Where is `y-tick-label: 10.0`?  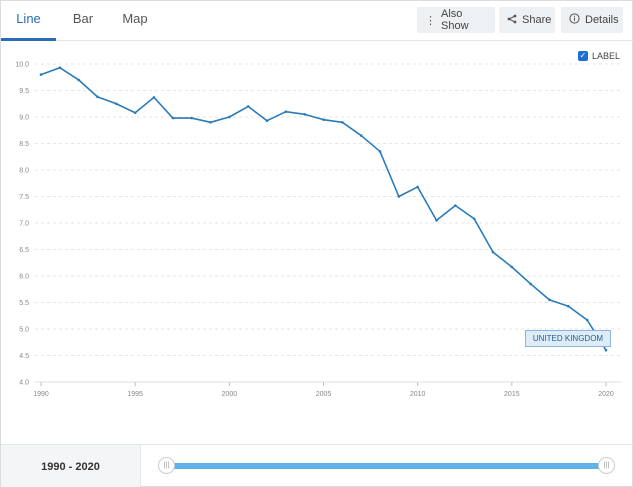
y-tick-label: 10.0 is located at coordinates (22, 65).